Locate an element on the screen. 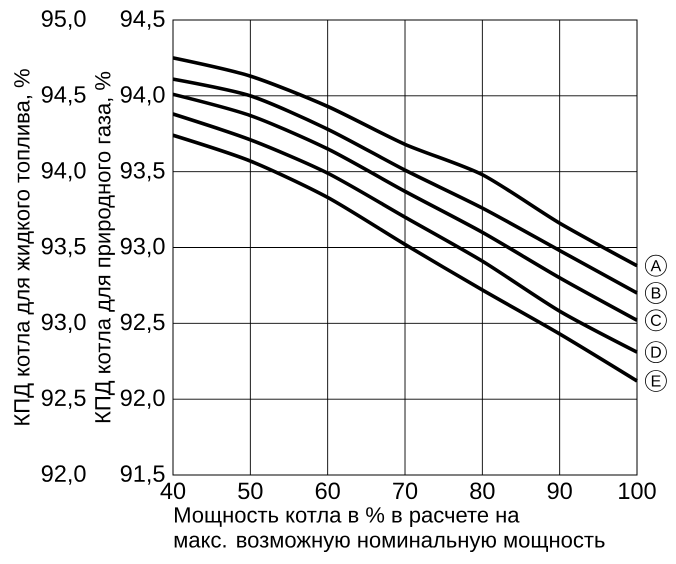 Image resolution: width=676 pixels, height=564 pixels. x-axis-title: Мощность котла в % в расчете на макс. возможную номинальную мощность is located at coordinates (389, 529).